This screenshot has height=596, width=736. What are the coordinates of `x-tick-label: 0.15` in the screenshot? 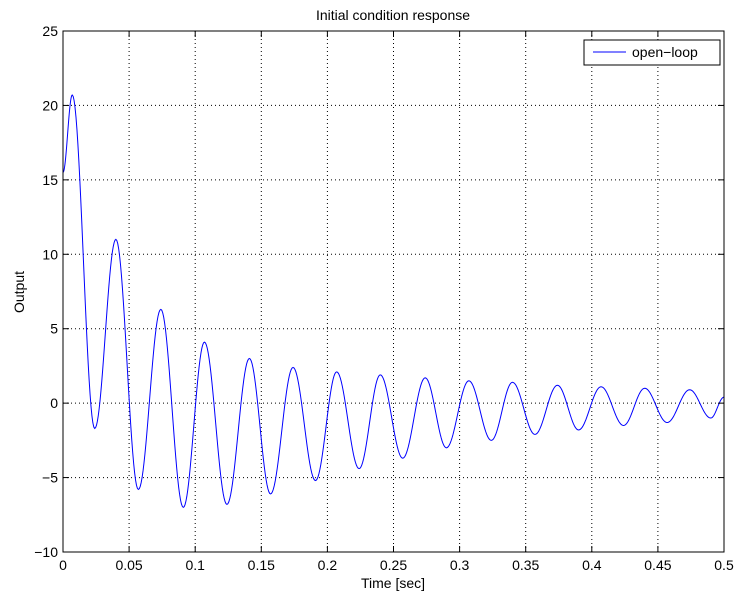 It's located at (261, 565).